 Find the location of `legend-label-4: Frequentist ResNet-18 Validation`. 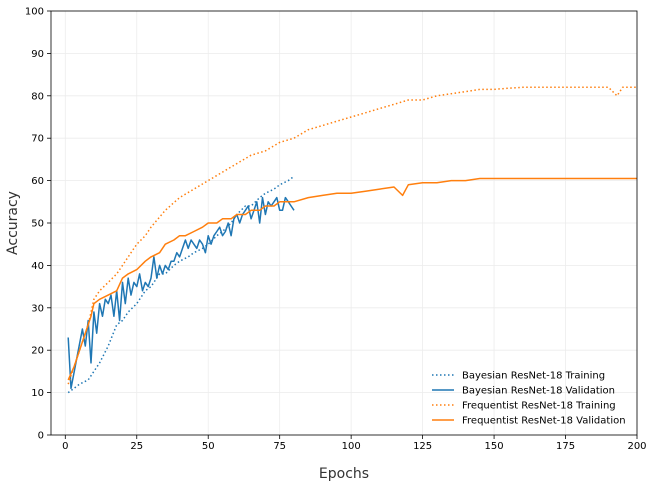

legend-label-4: Frequentist ResNet-18 Validation is located at coordinates (544, 421).